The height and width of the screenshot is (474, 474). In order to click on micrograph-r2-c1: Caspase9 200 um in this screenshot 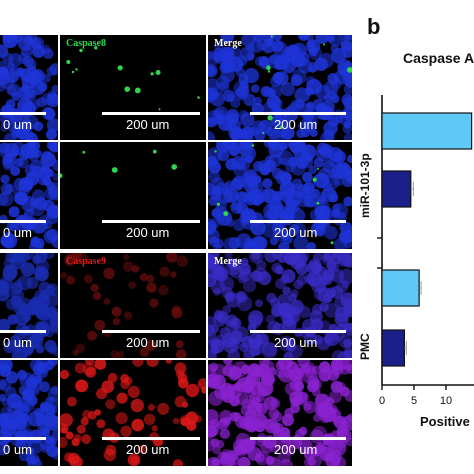, I will do `click(133, 305)`.